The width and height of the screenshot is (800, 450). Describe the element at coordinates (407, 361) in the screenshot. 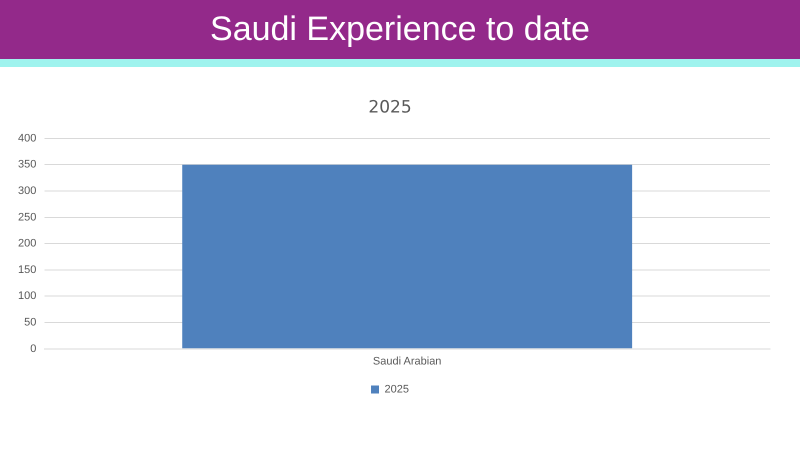

I see `x-tick-label: Saudi Arabian` at that location.